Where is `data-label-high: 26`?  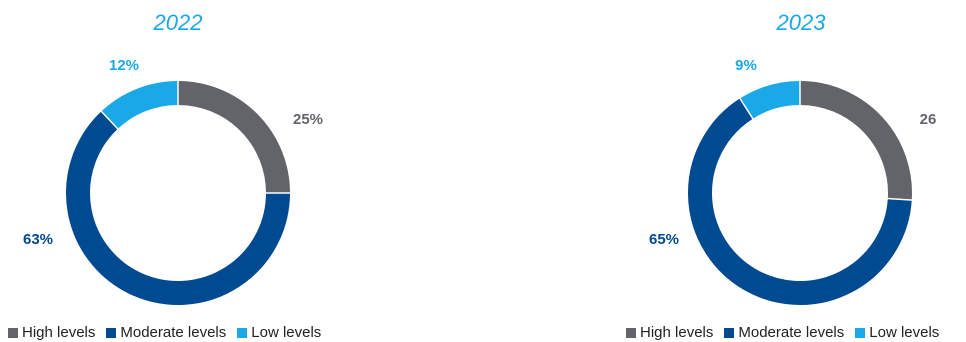 data-label-high: 26 is located at coordinates (928, 119).